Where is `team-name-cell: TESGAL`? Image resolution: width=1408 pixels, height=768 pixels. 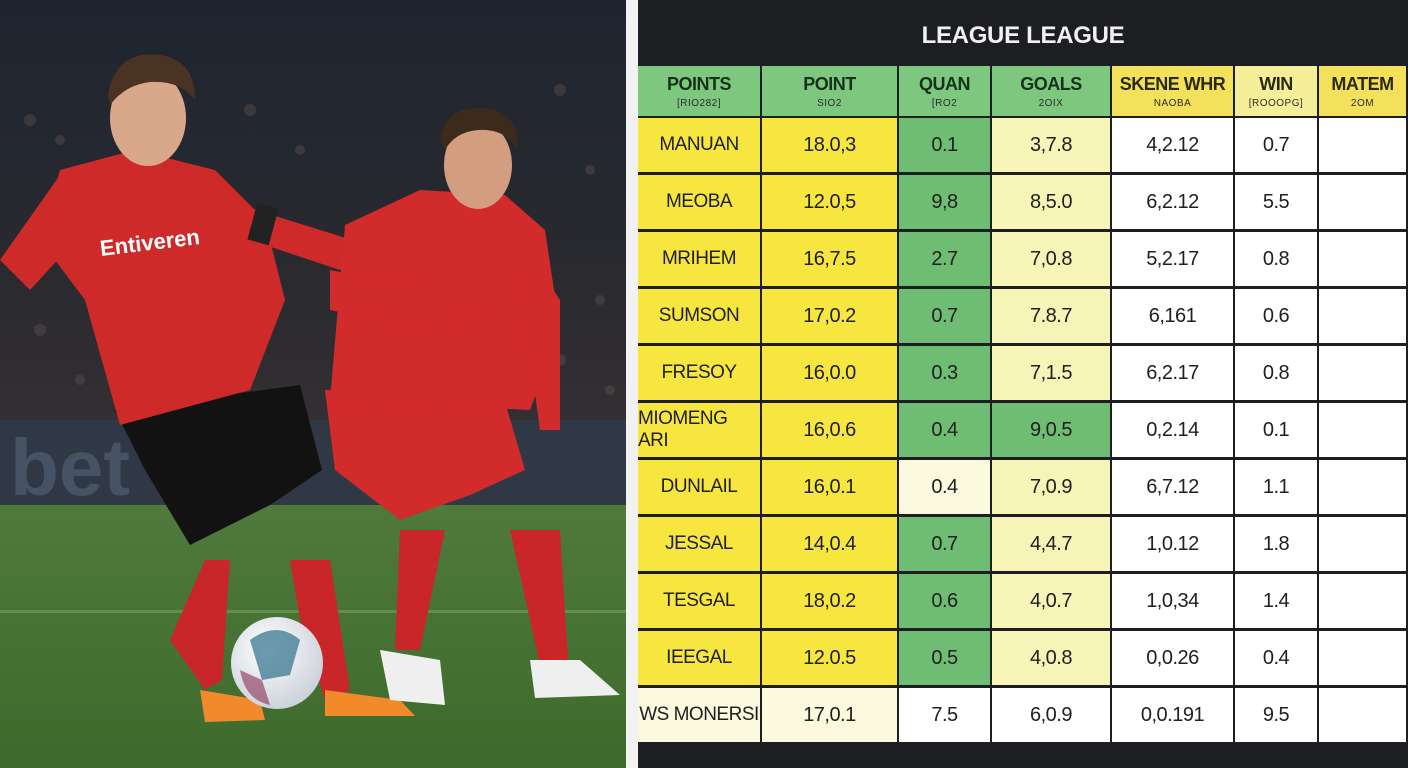
team-name-cell: TESGAL is located at coordinates (700, 602).